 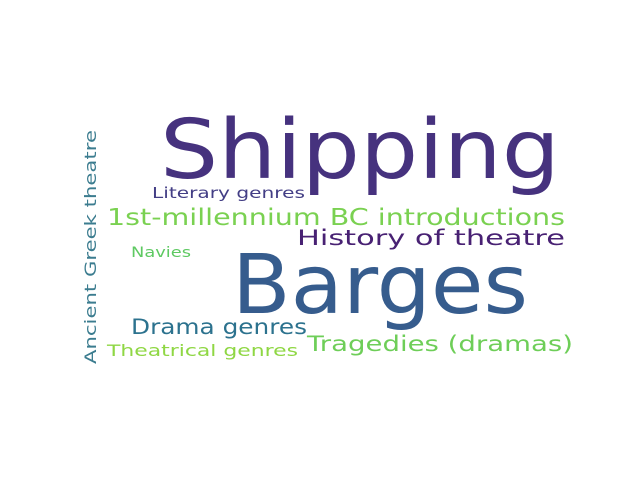 What do you see at coordinates (90, 247) in the screenshot?
I see `word-ancient-greek-theatre: Ancient Greek theatre` at bounding box center [90, 247].